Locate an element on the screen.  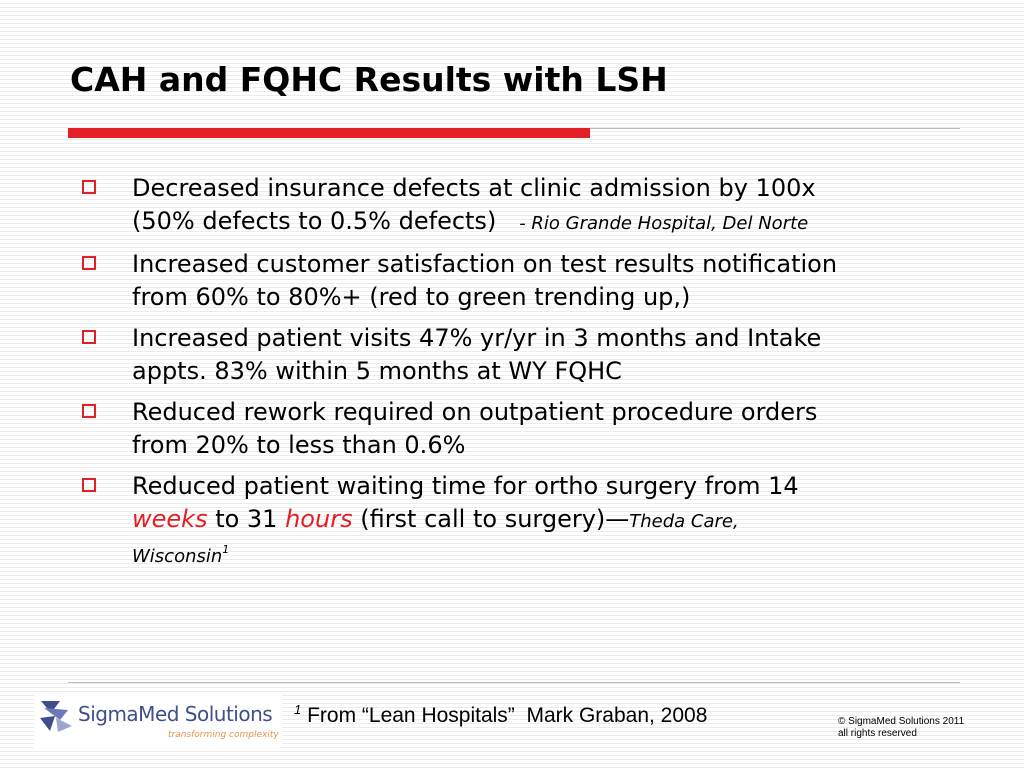
title-divider-line is located at coordinates (775, 128).